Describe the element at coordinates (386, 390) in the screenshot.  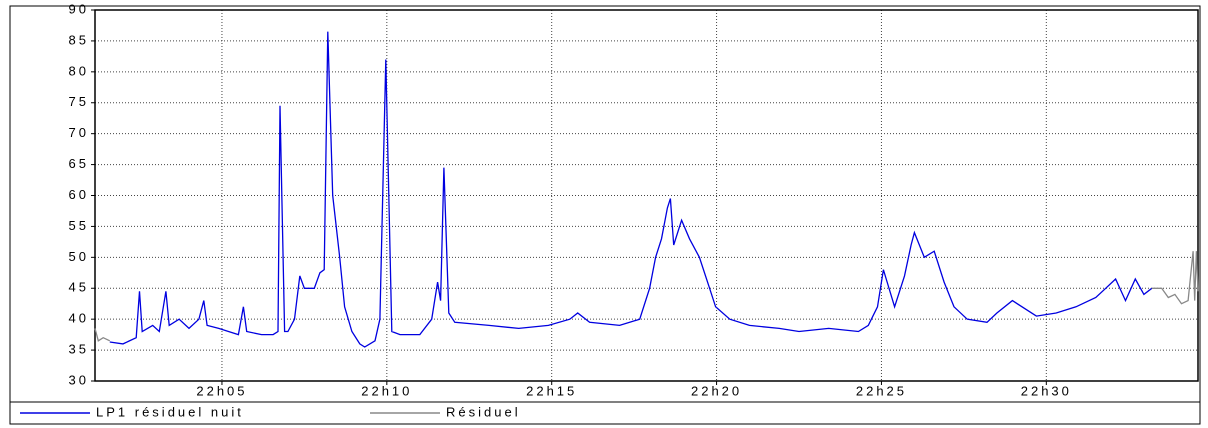
I see `x-tick-label: 22h10` at that location.